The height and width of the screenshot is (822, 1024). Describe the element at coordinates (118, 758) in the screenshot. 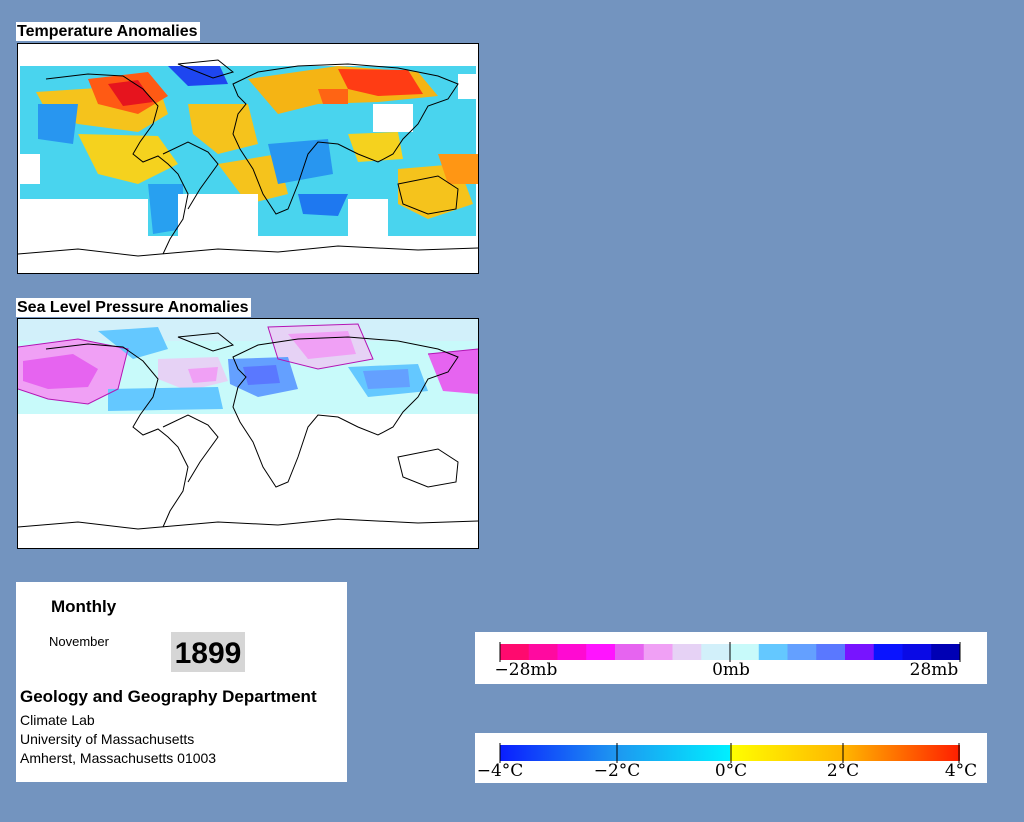

I see `address: Amherst, Massachusetts 01003` at that location.